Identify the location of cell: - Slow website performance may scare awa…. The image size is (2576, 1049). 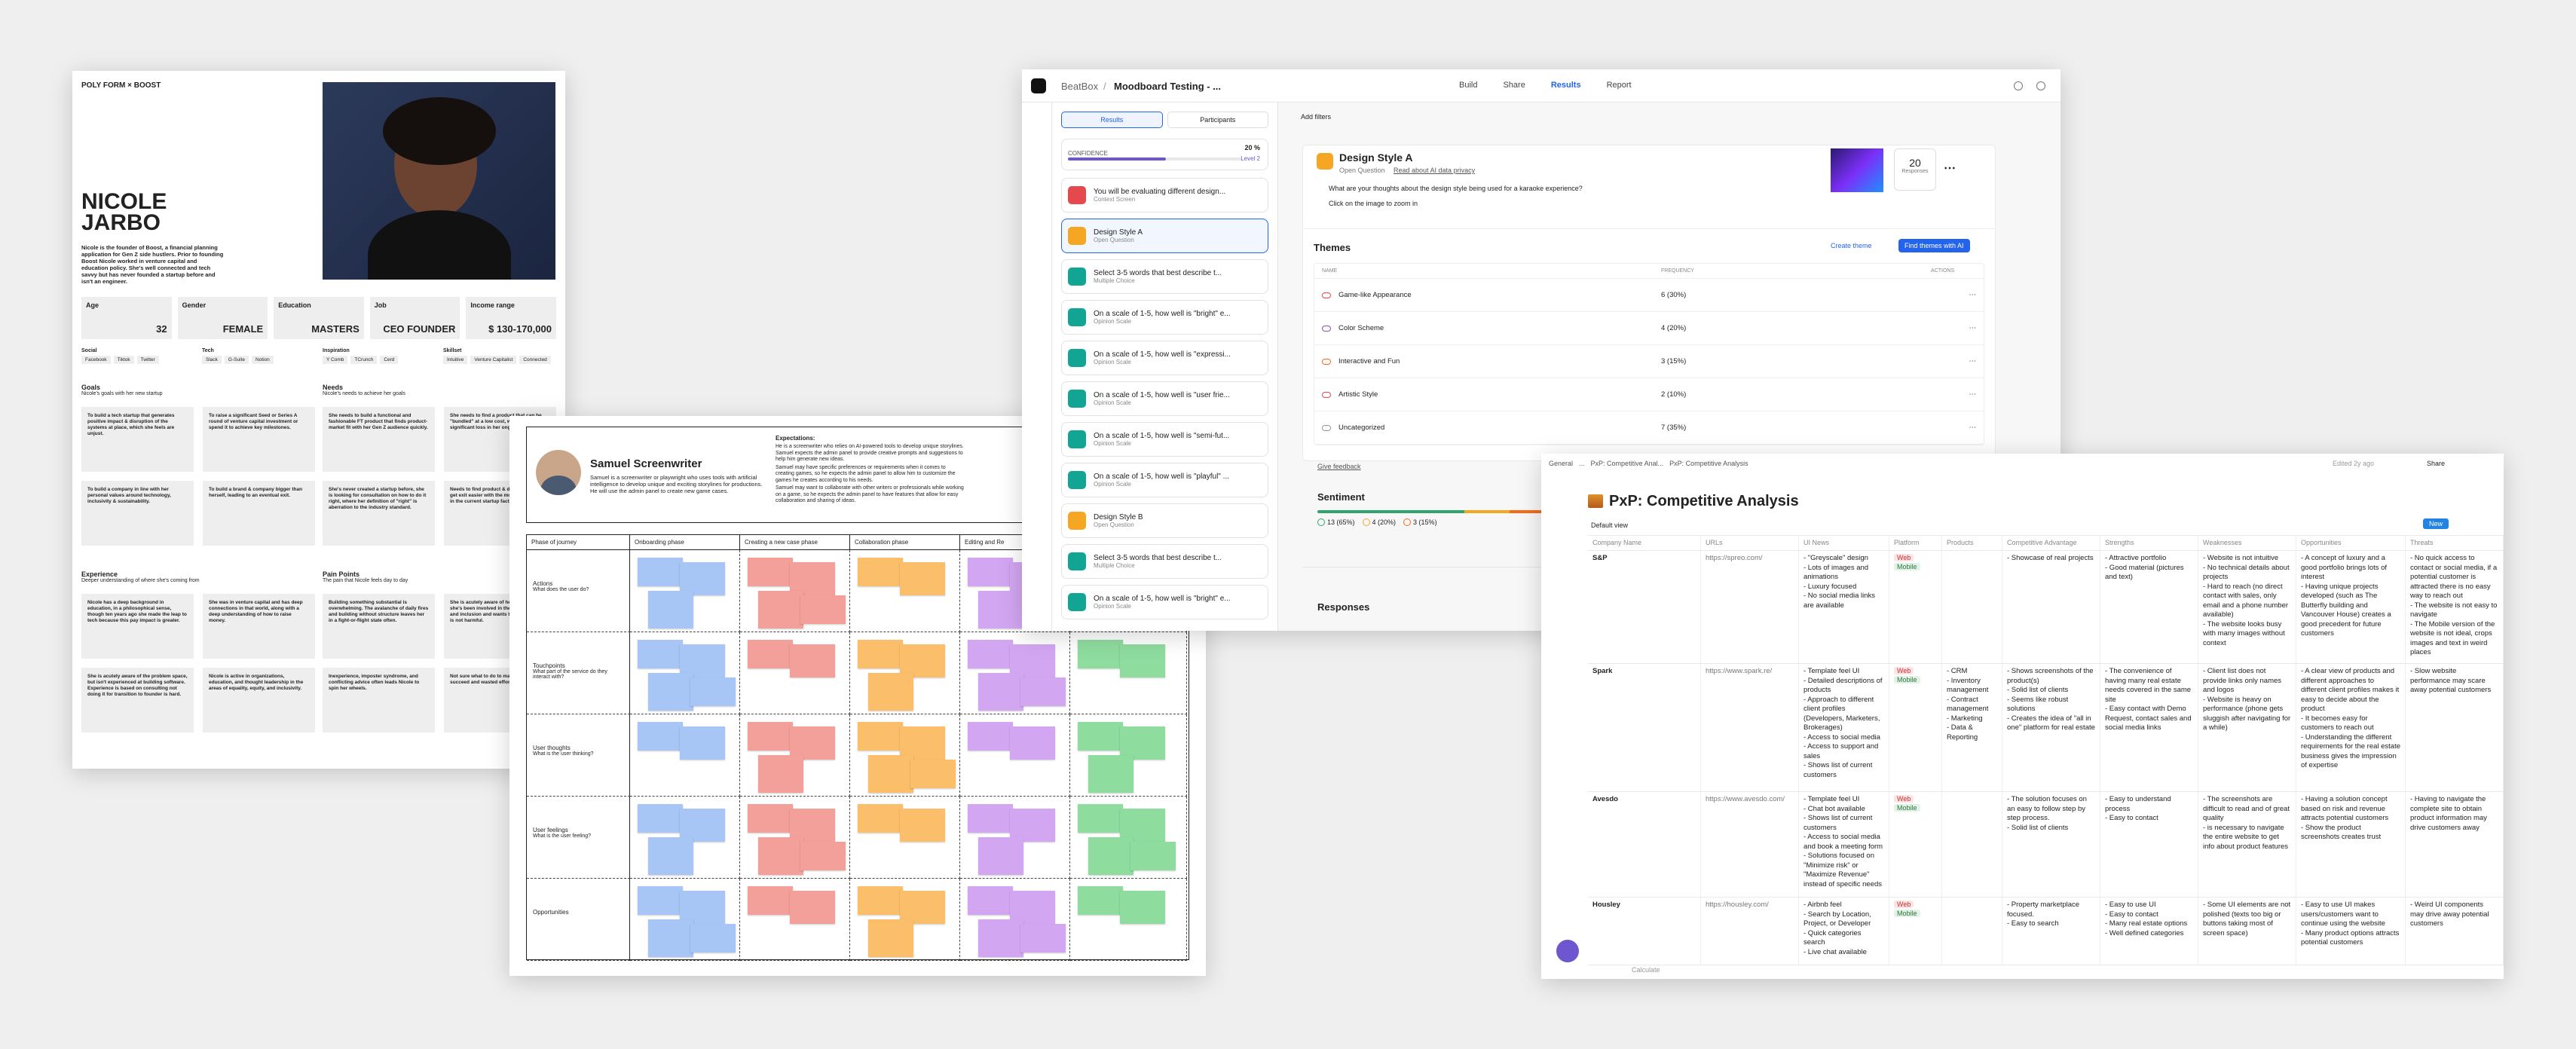
(2455, 727).